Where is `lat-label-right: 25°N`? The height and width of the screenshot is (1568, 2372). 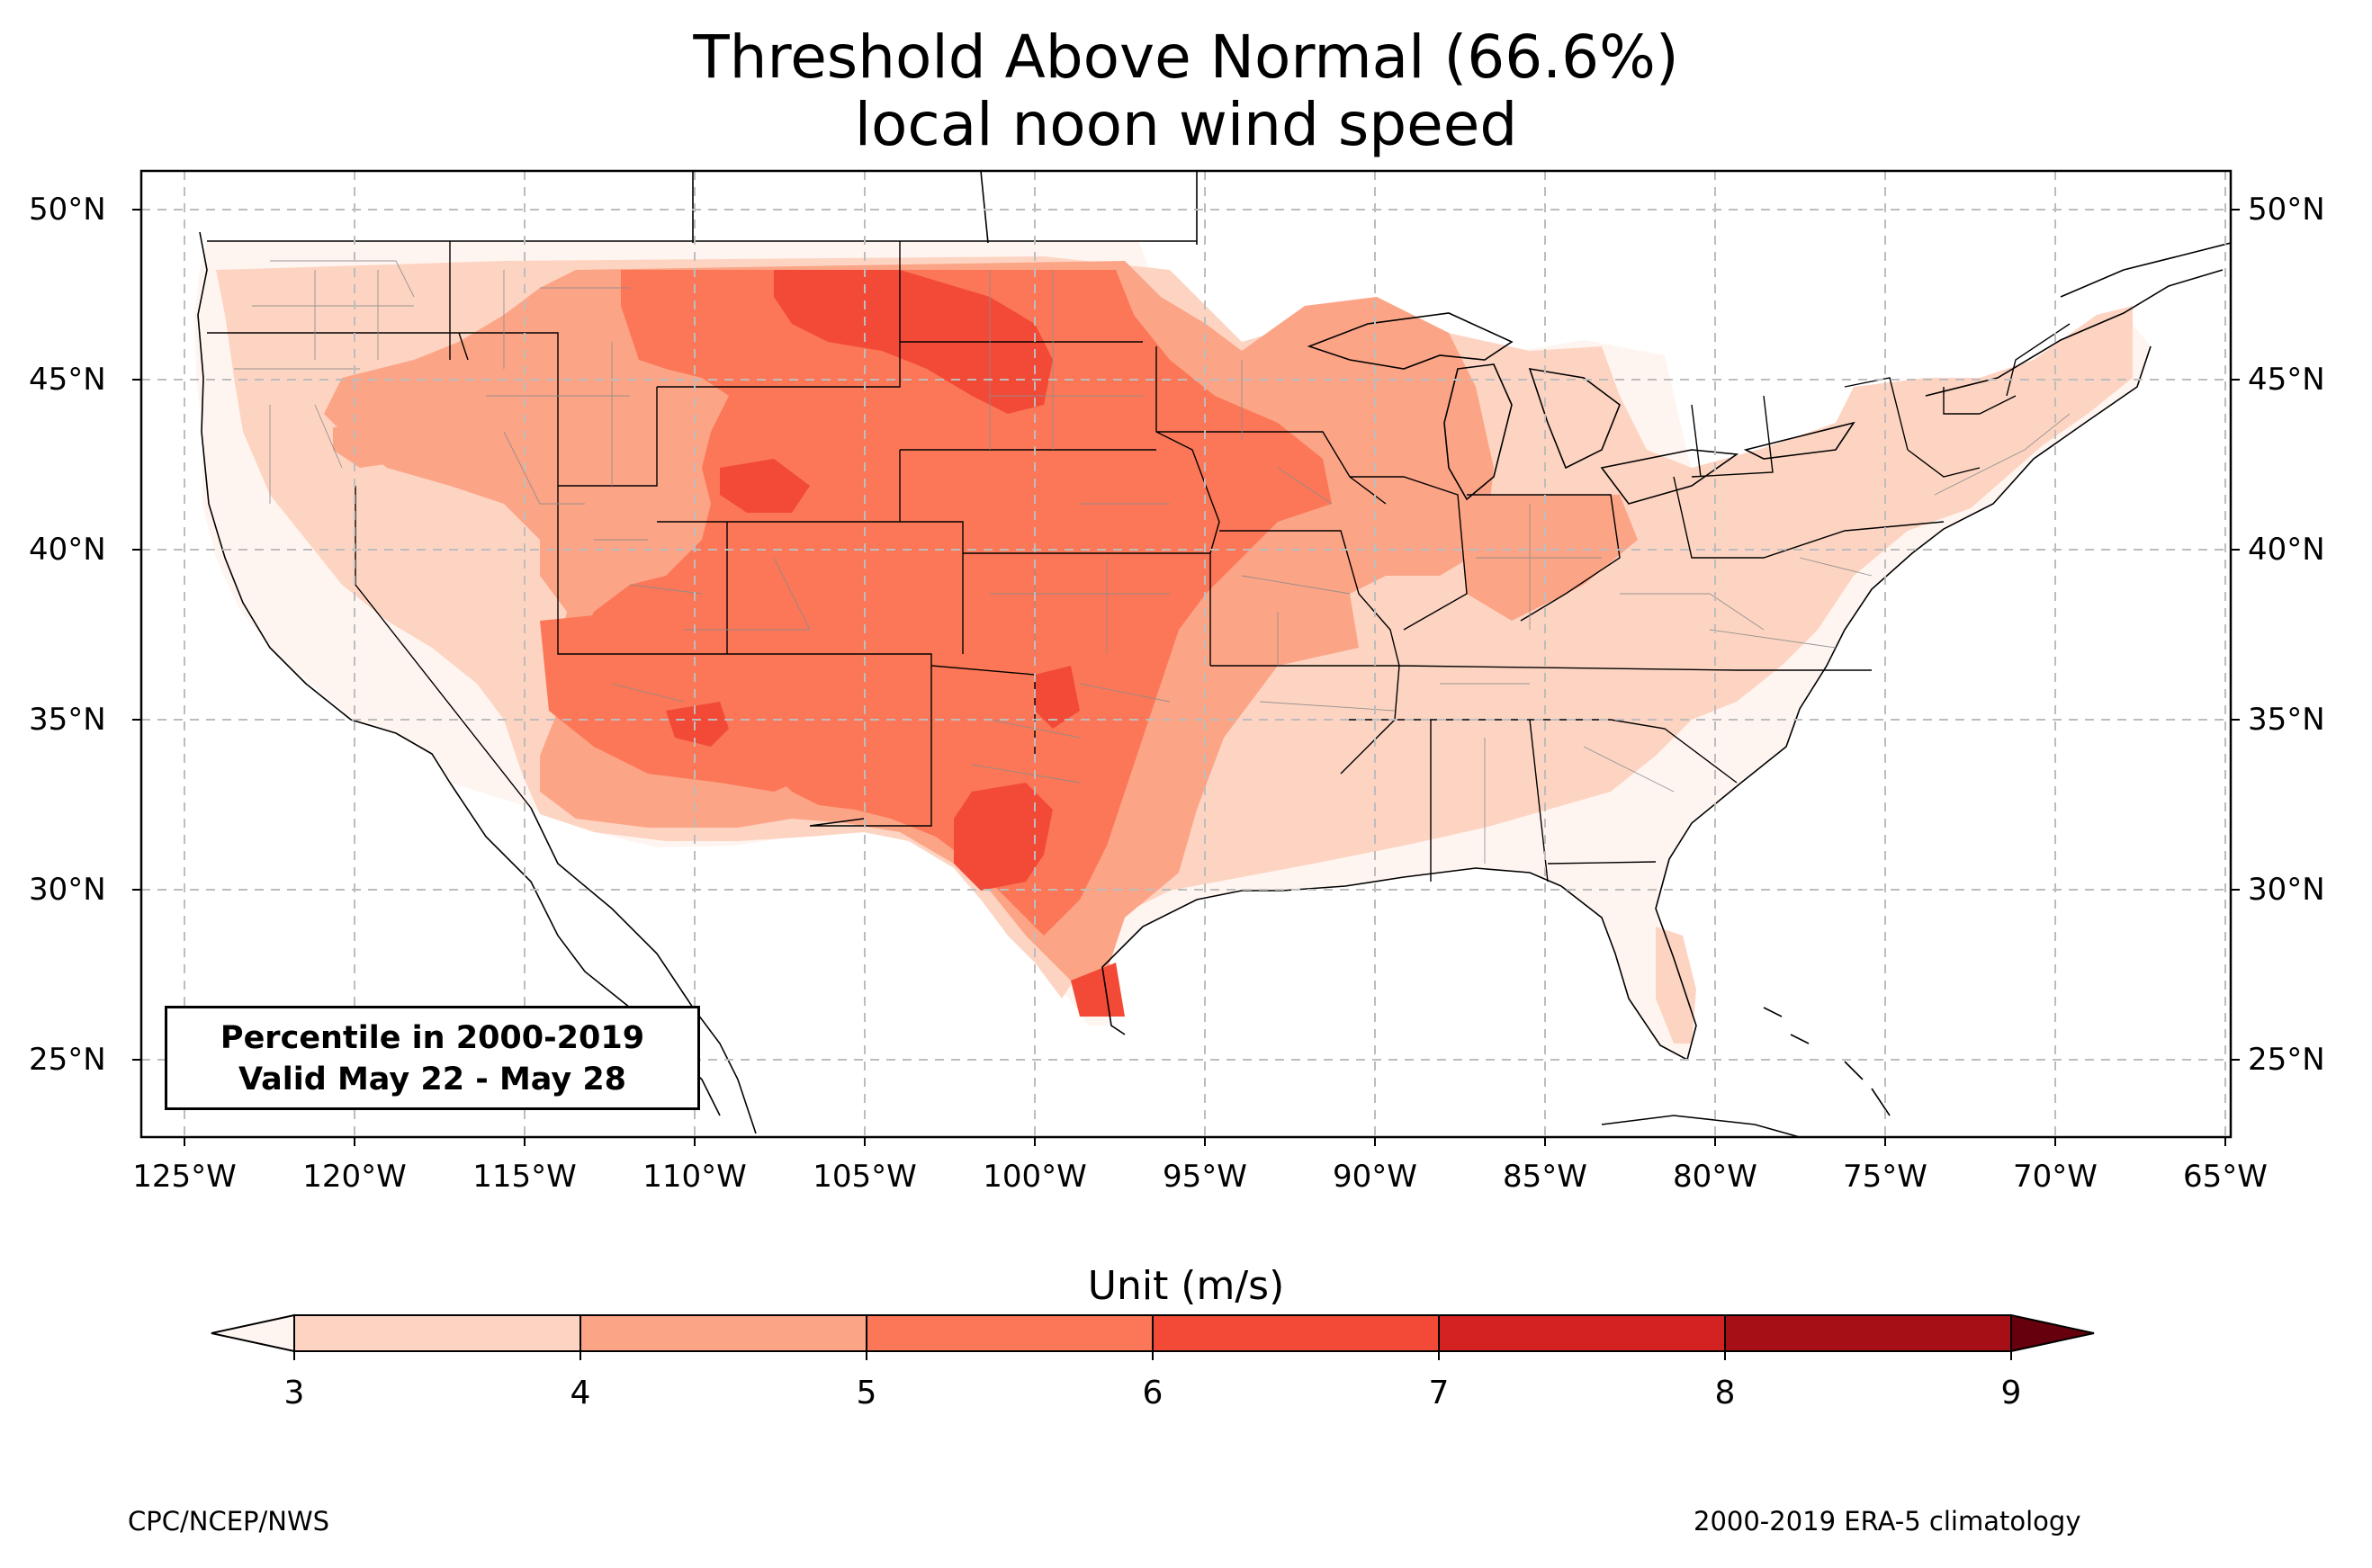 lat-label-right: 25°N is located at coordinates (2286, 1060).